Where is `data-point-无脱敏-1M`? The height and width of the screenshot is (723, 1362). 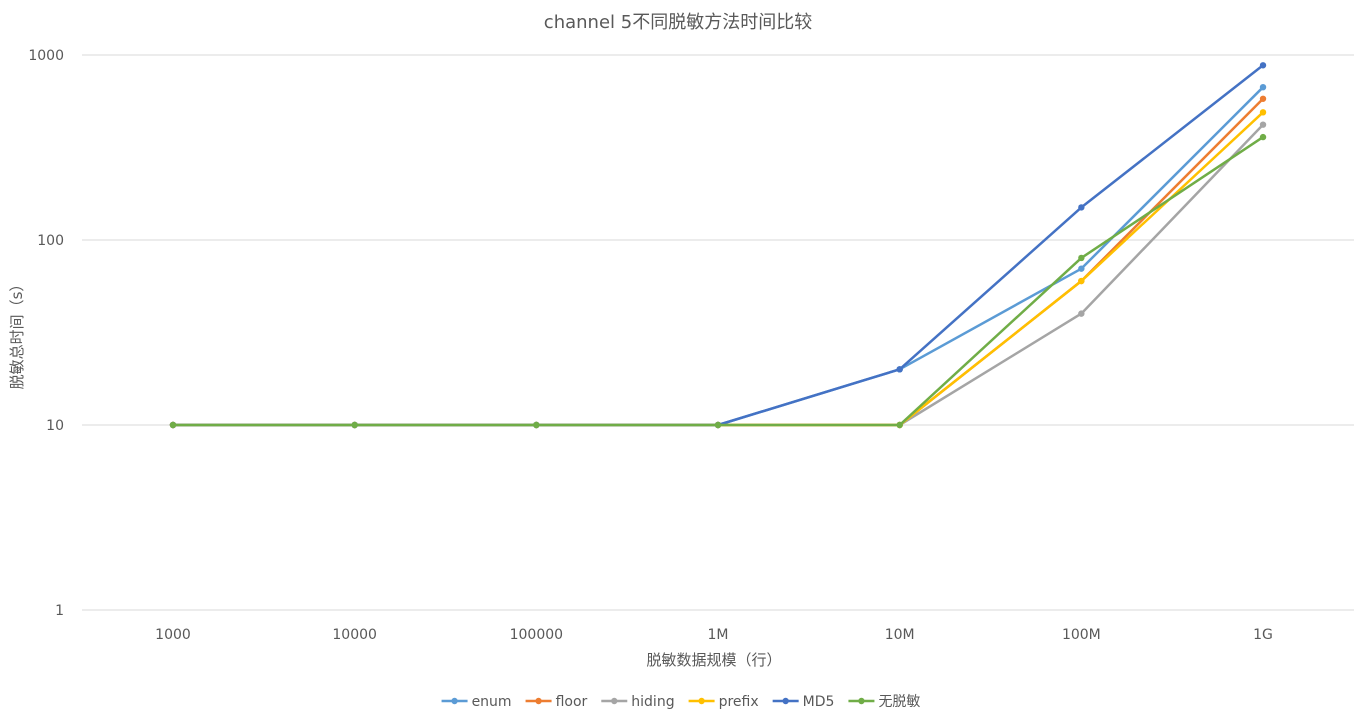 data-point-无脱敏-1M is located at coordinates (718, 425).